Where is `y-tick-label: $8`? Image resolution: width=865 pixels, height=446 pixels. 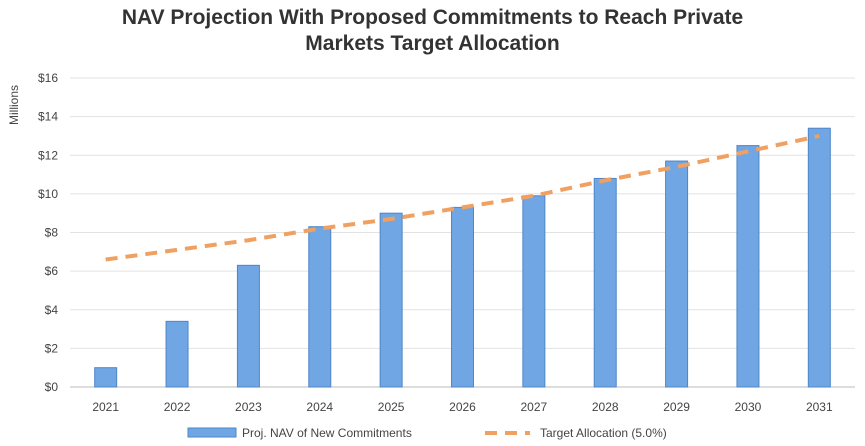
y-tick-label: $8 is located at coordinates (52, 233).